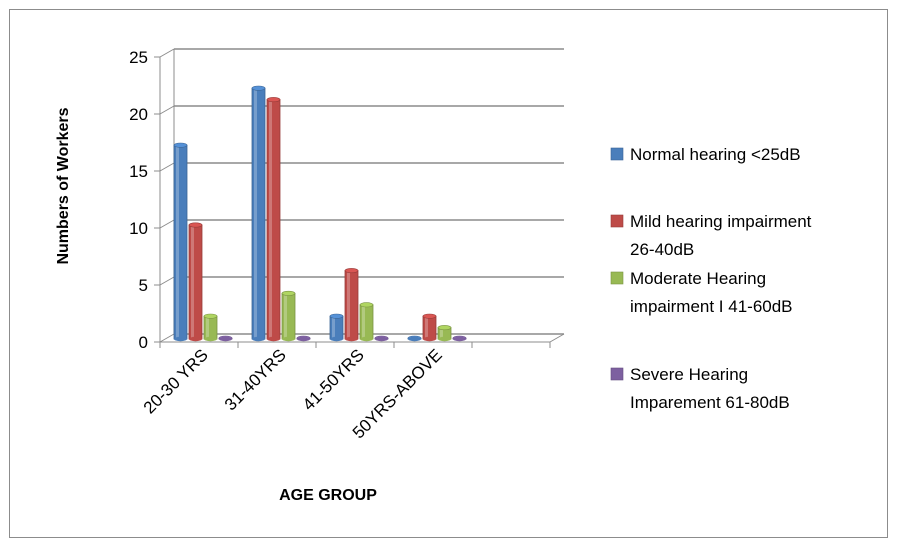 This screenshot has width=901, height=548. Describe the element at coordinates (138, 57) in the screenshot. I see `y-tick-label: 25` at that location.